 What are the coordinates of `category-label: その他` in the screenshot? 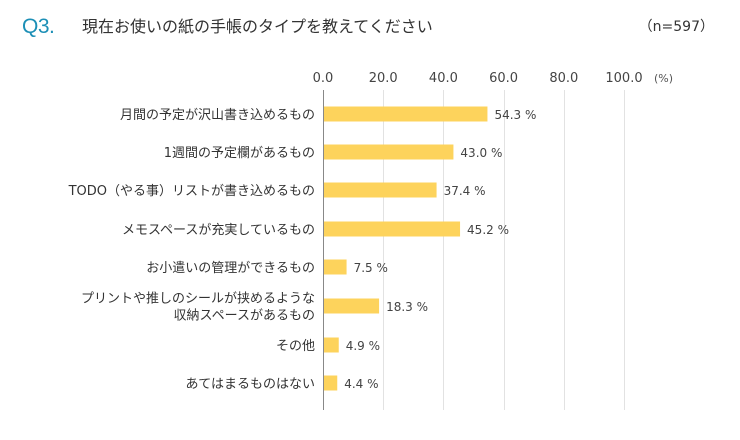 It's located at (295, 346).